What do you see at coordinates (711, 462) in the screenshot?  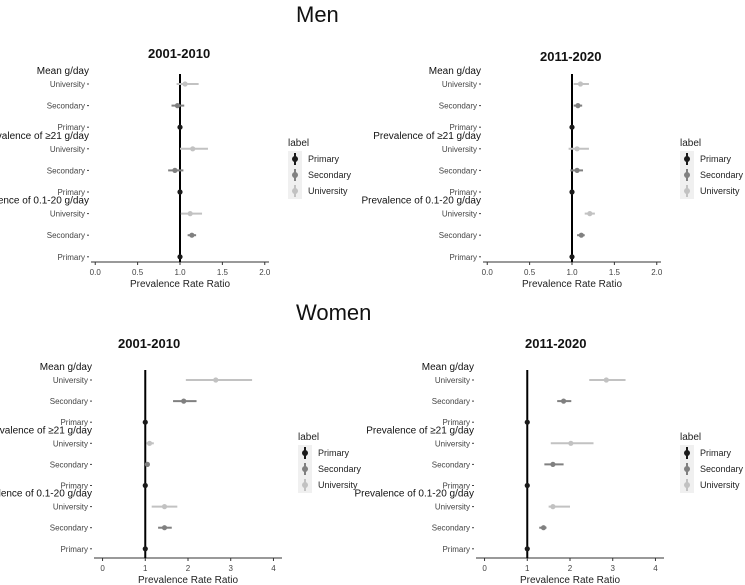 I see `legend-women-2011: label Primary Secondary University` at bounding box center [711, 462].